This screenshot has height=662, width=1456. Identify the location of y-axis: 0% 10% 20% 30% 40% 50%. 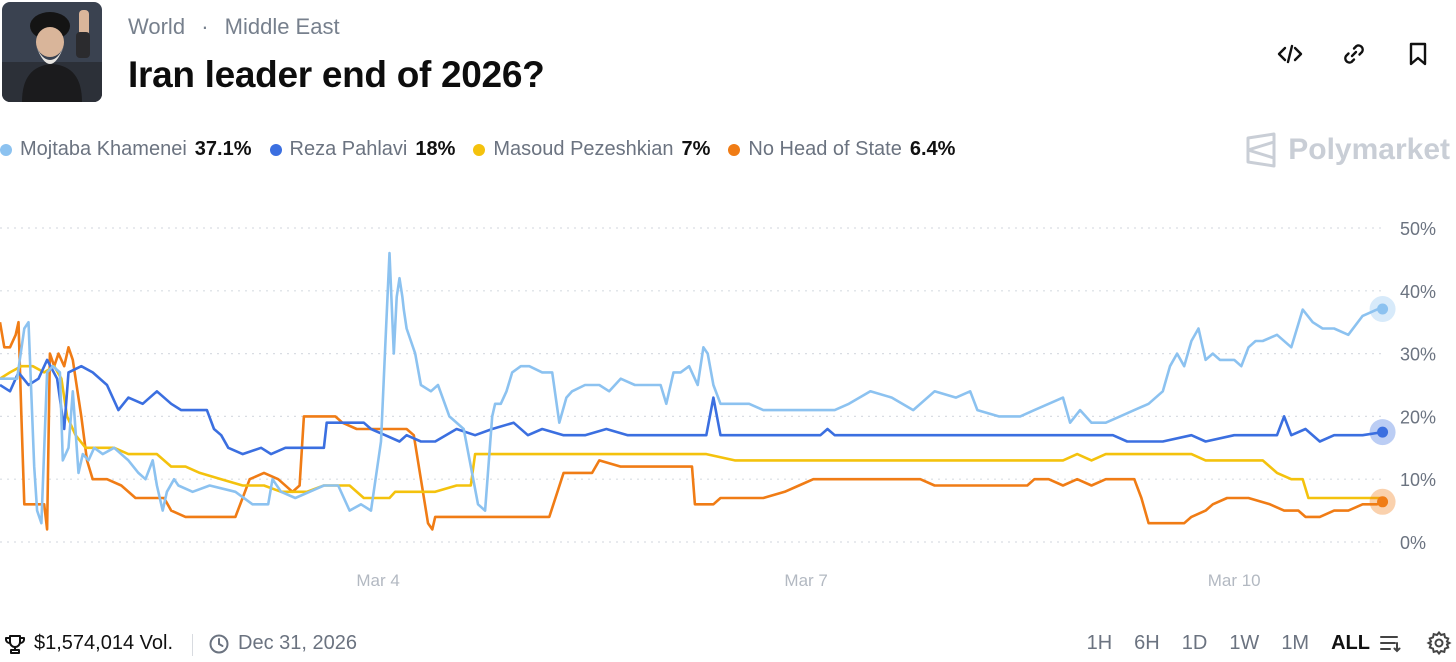
(1418, 386).